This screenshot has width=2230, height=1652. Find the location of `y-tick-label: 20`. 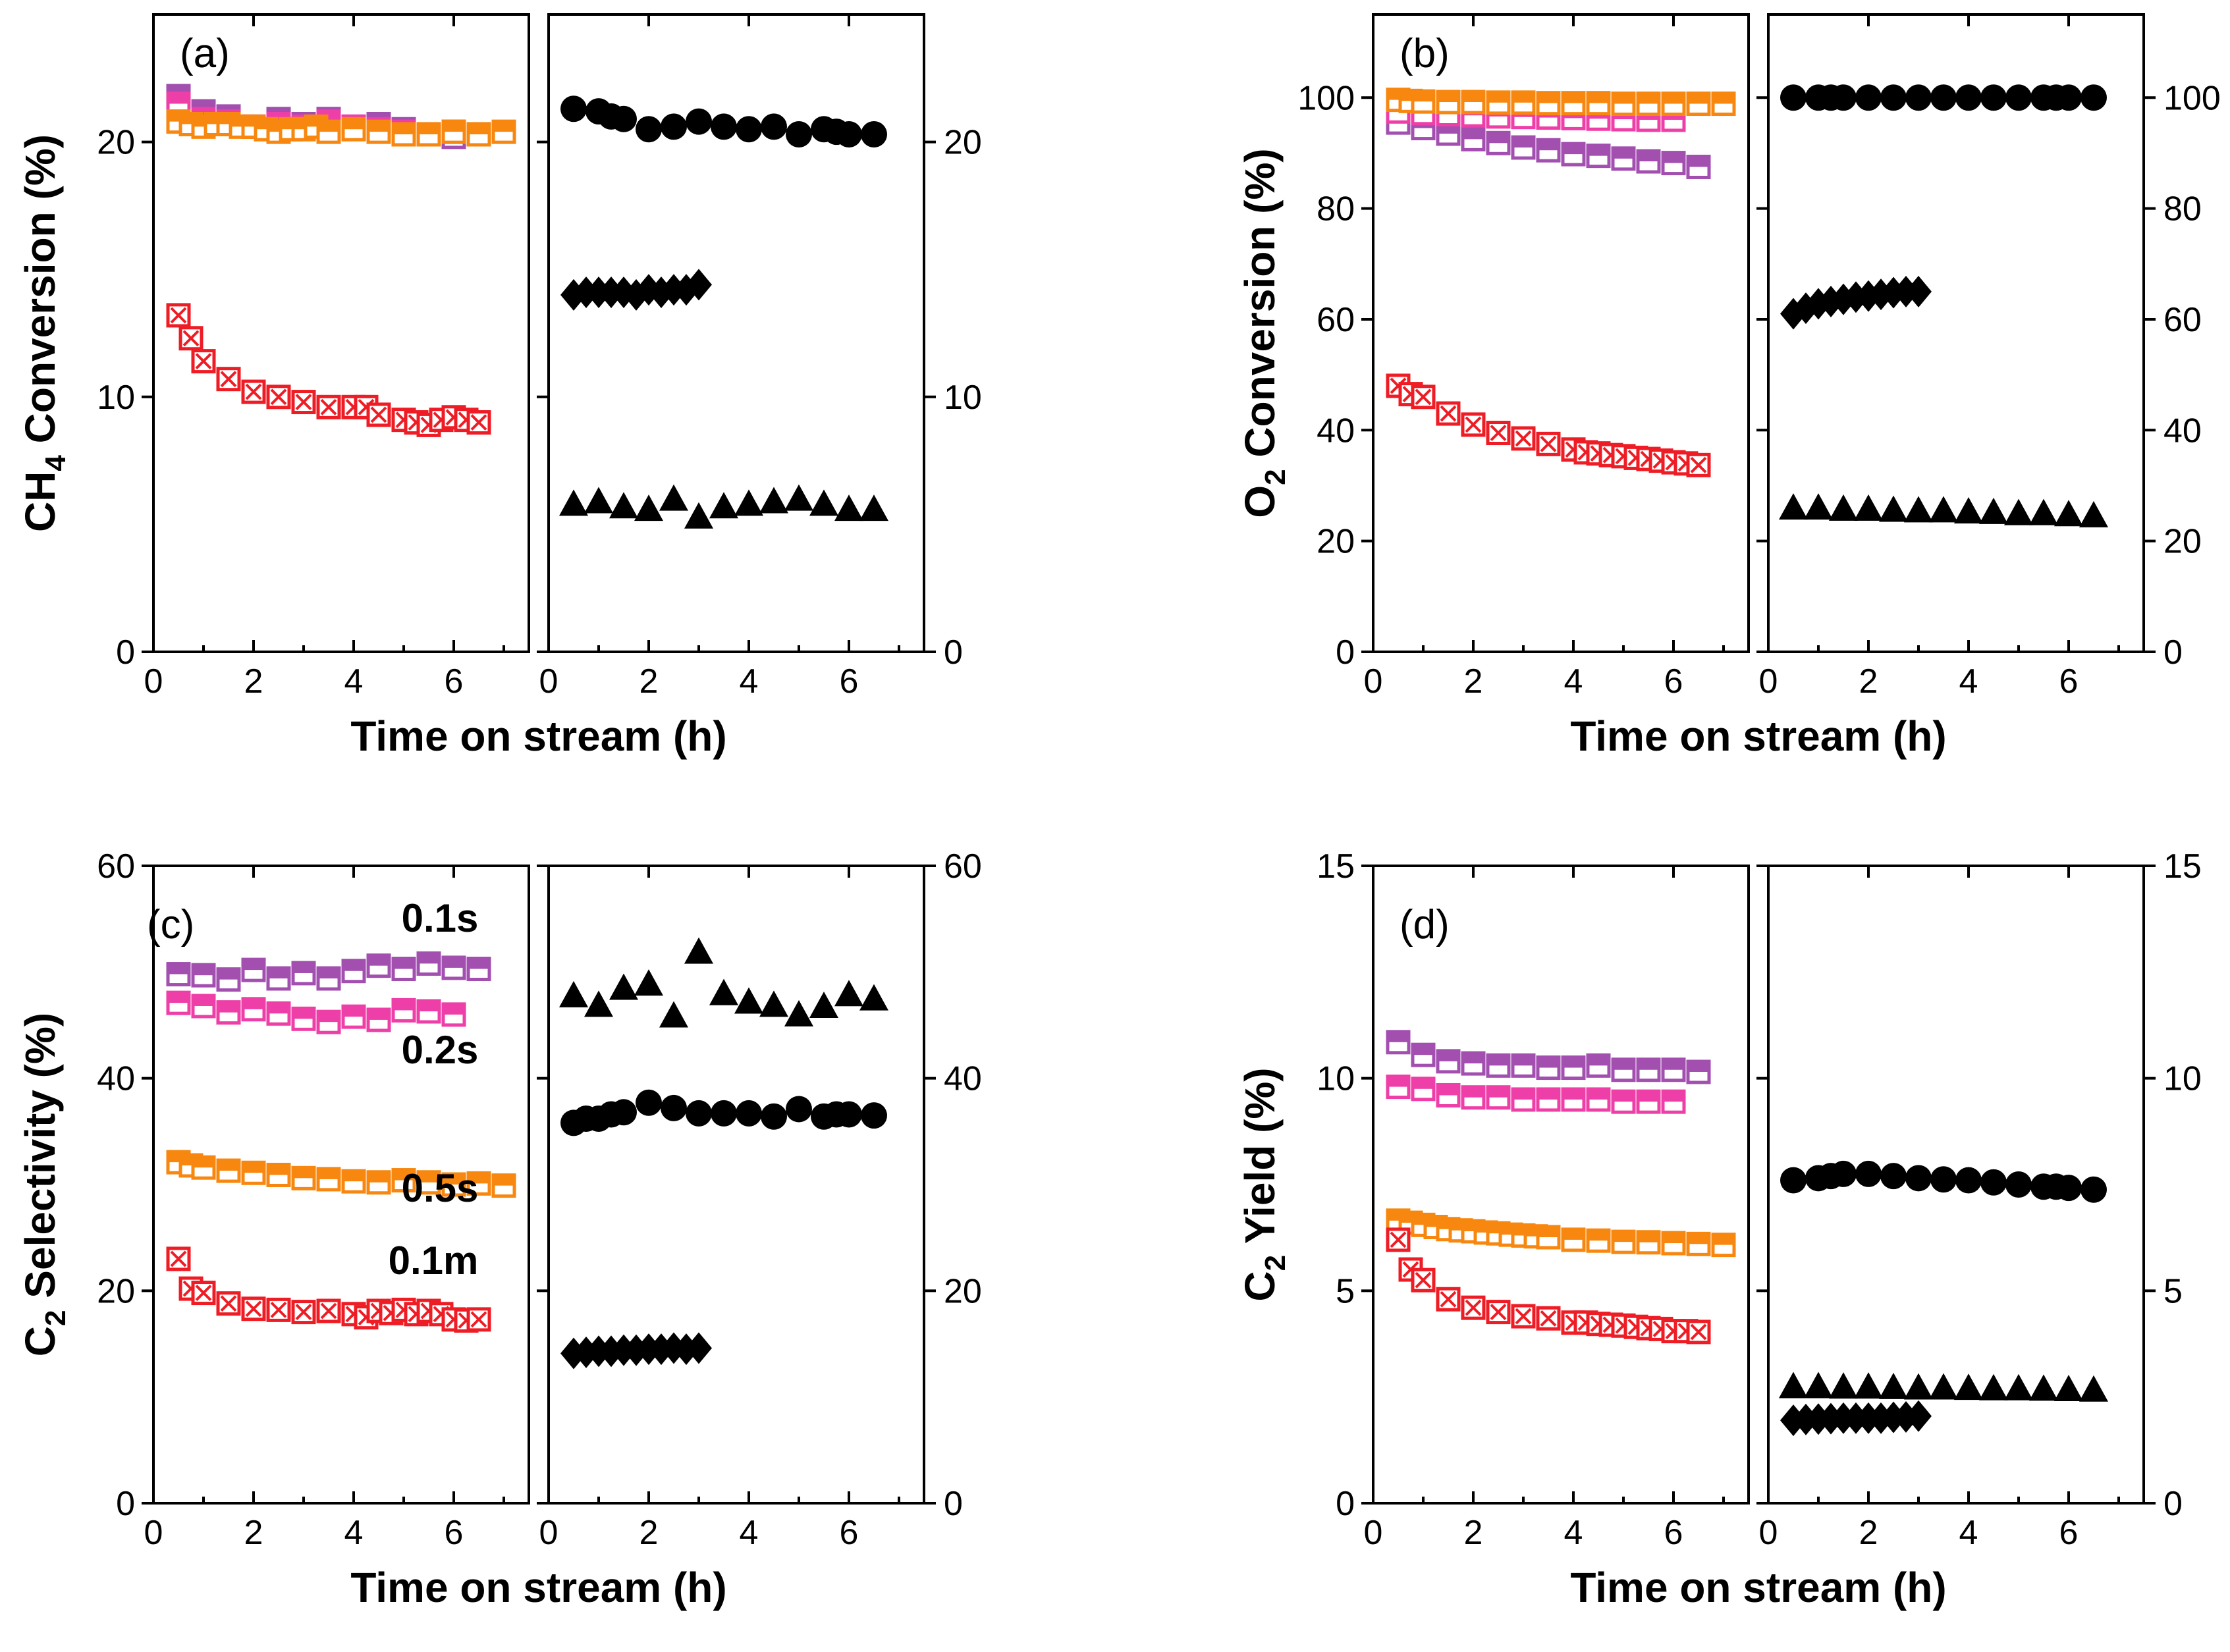

y-tick-label: 20 is located at coordinates (116, 143).